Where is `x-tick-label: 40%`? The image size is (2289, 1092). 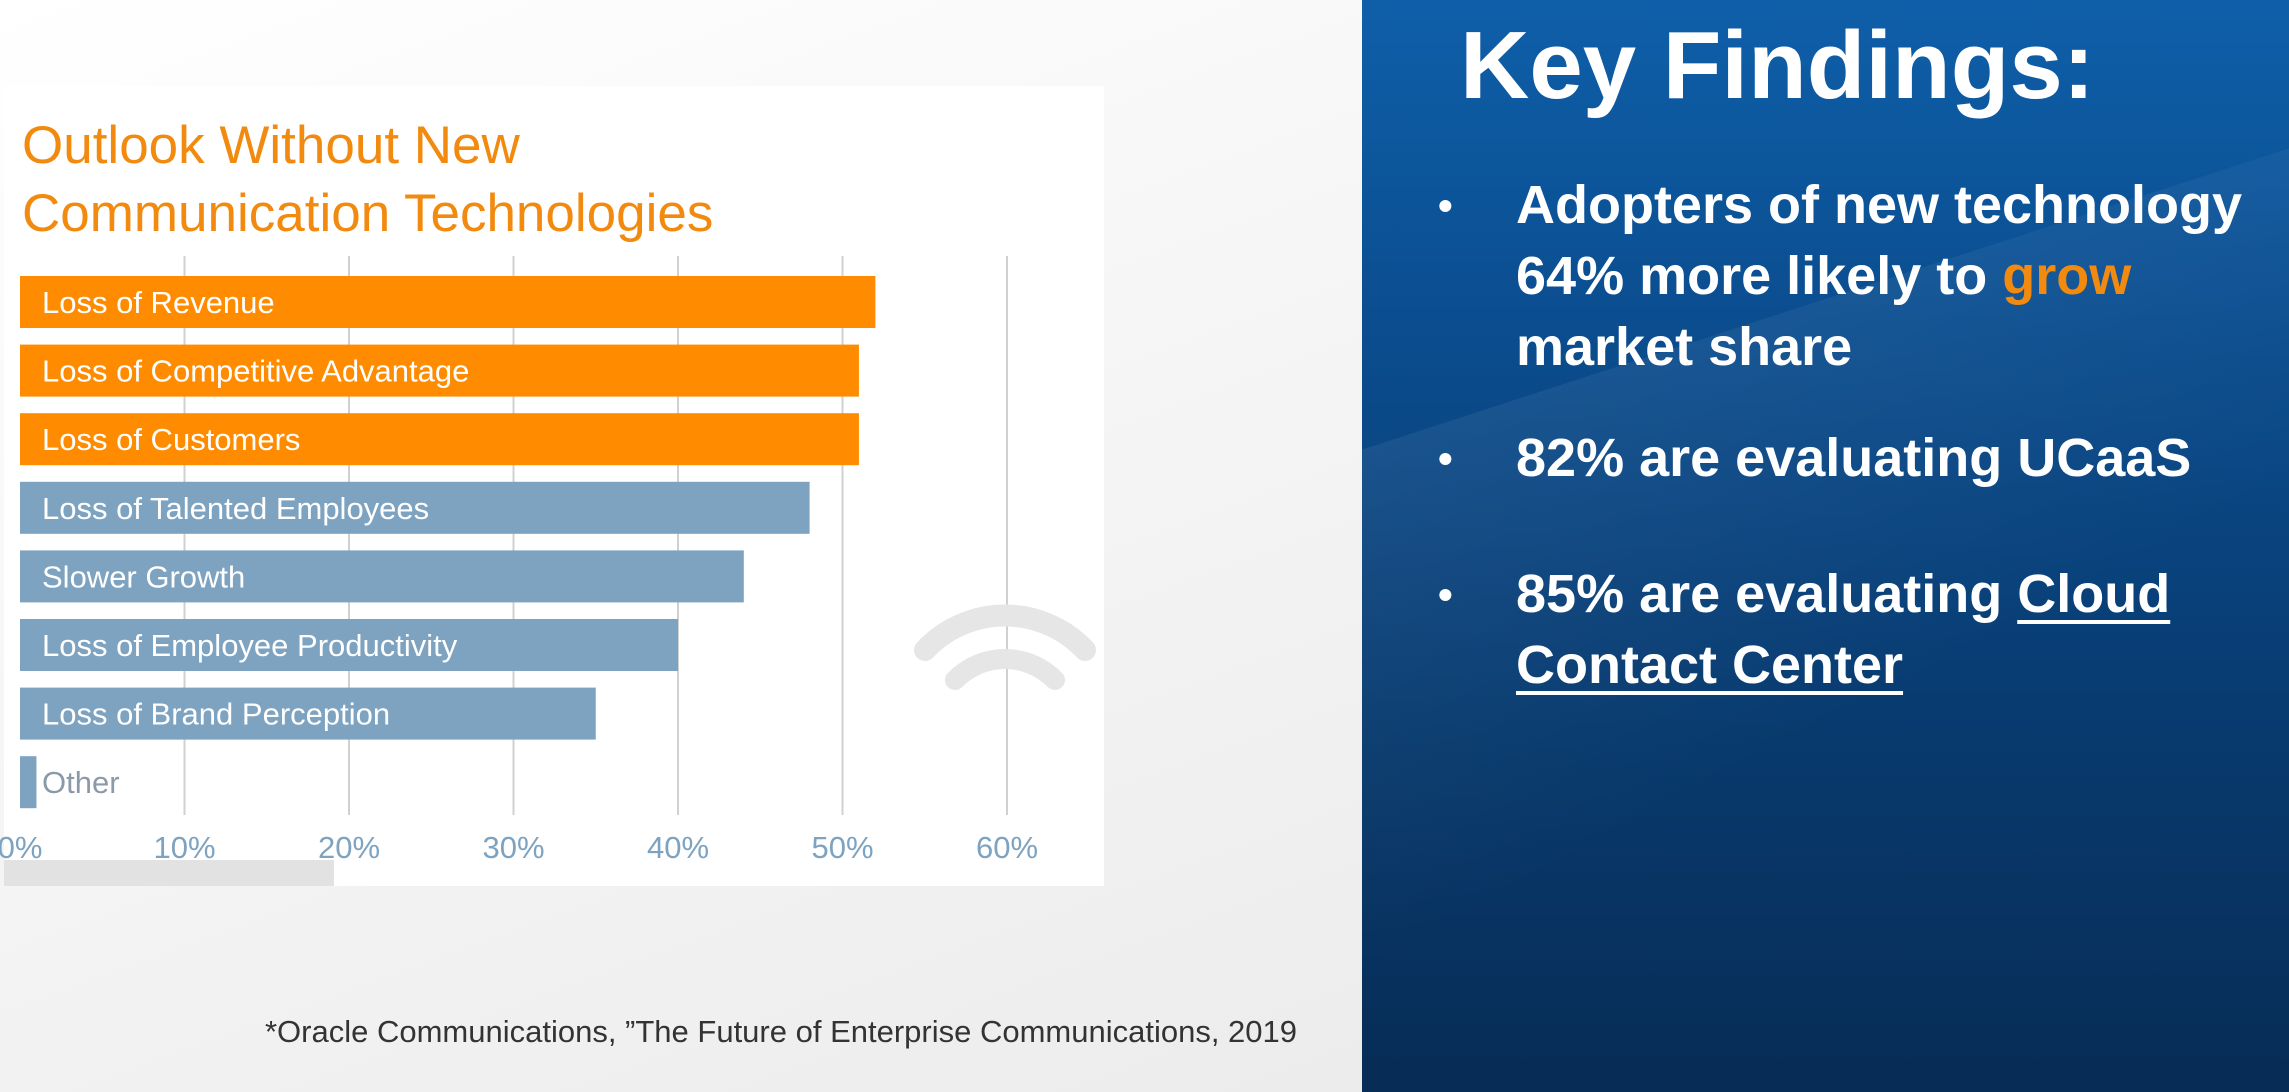 x-tick-label: 40% is located at coordinates (678, 847).